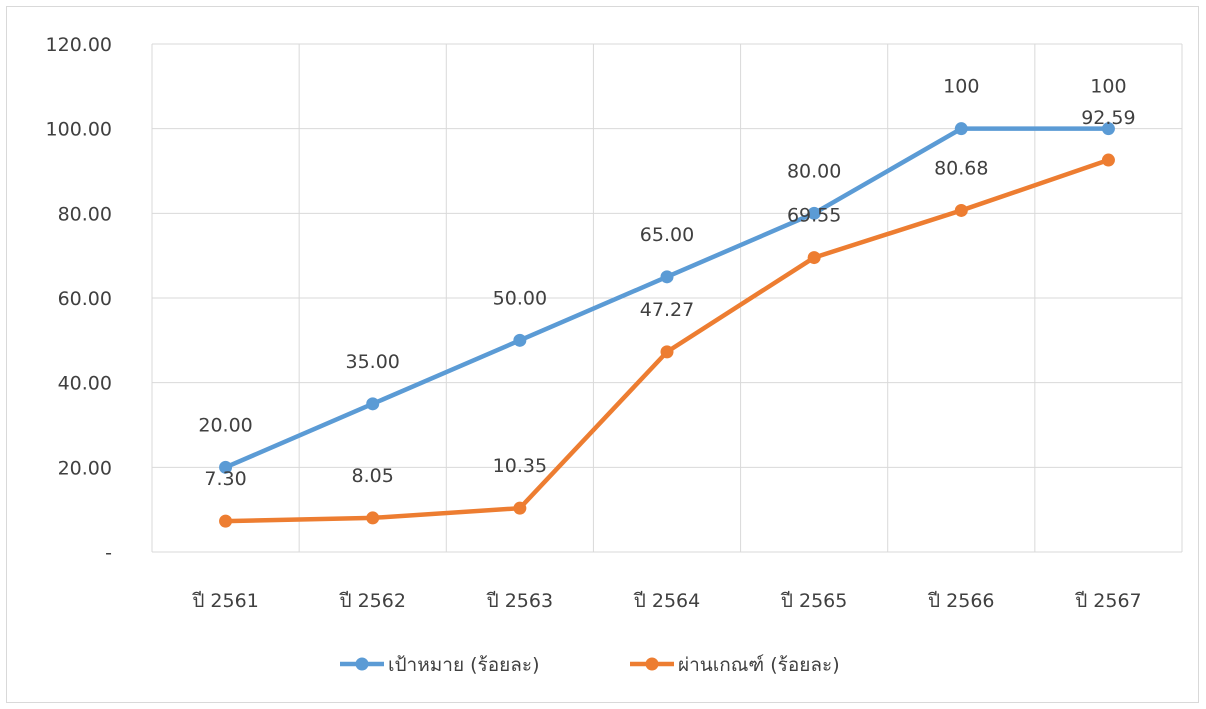  I want to click on series-1-data-label: 65.00, so click(667, 235).